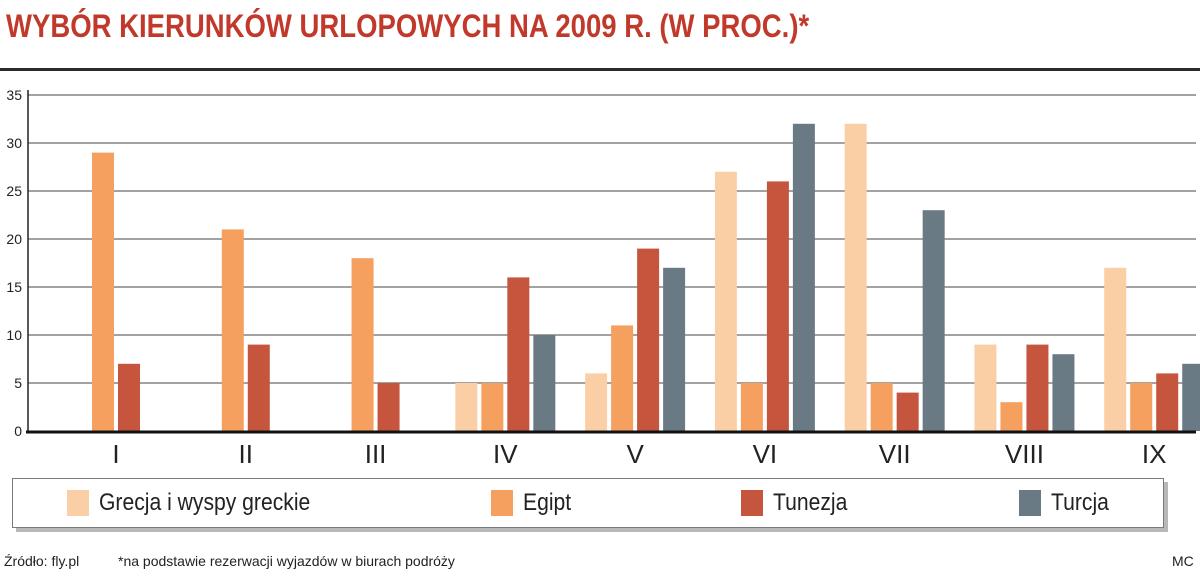  Describe the element at coordinates (502, 503) in the screenshot. I see `legend-swatch-egipt` at that location.